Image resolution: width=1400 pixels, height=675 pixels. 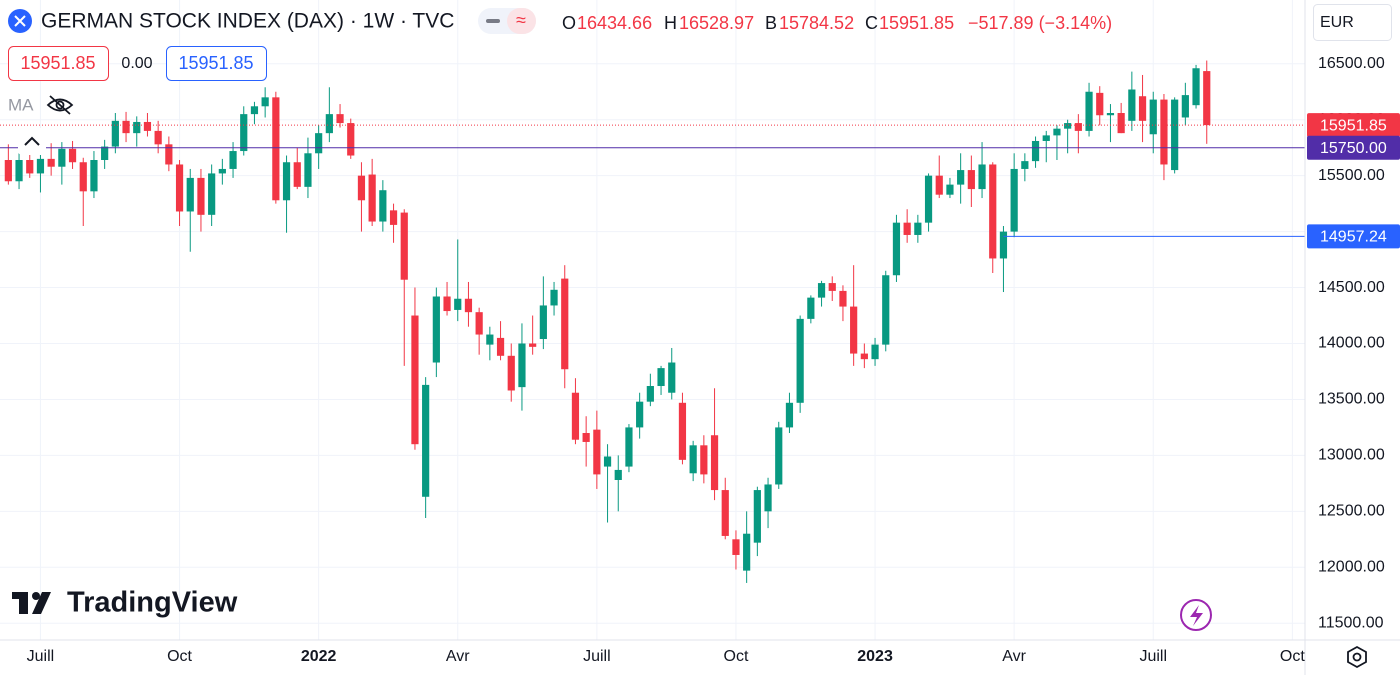 What do you see at coordinates (60, 105) in the screenshot?
I see `hide-icon` at bounding box center [60, 105].